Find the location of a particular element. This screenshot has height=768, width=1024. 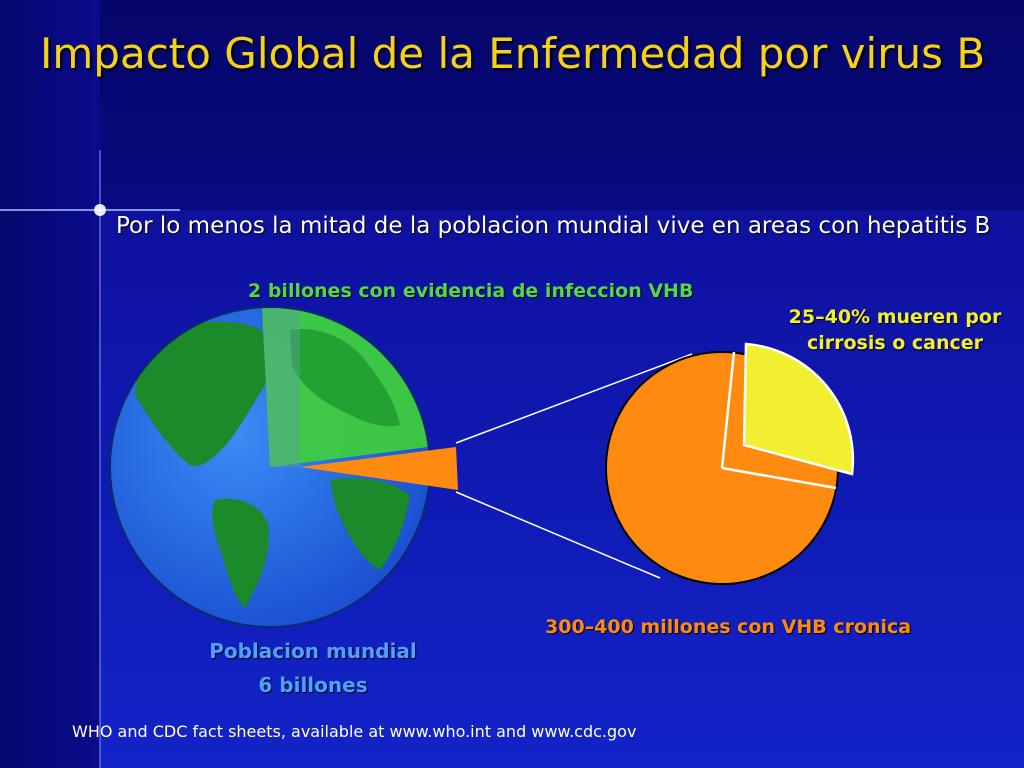

pie-yellow-slice is located at coordinates (798, 409).